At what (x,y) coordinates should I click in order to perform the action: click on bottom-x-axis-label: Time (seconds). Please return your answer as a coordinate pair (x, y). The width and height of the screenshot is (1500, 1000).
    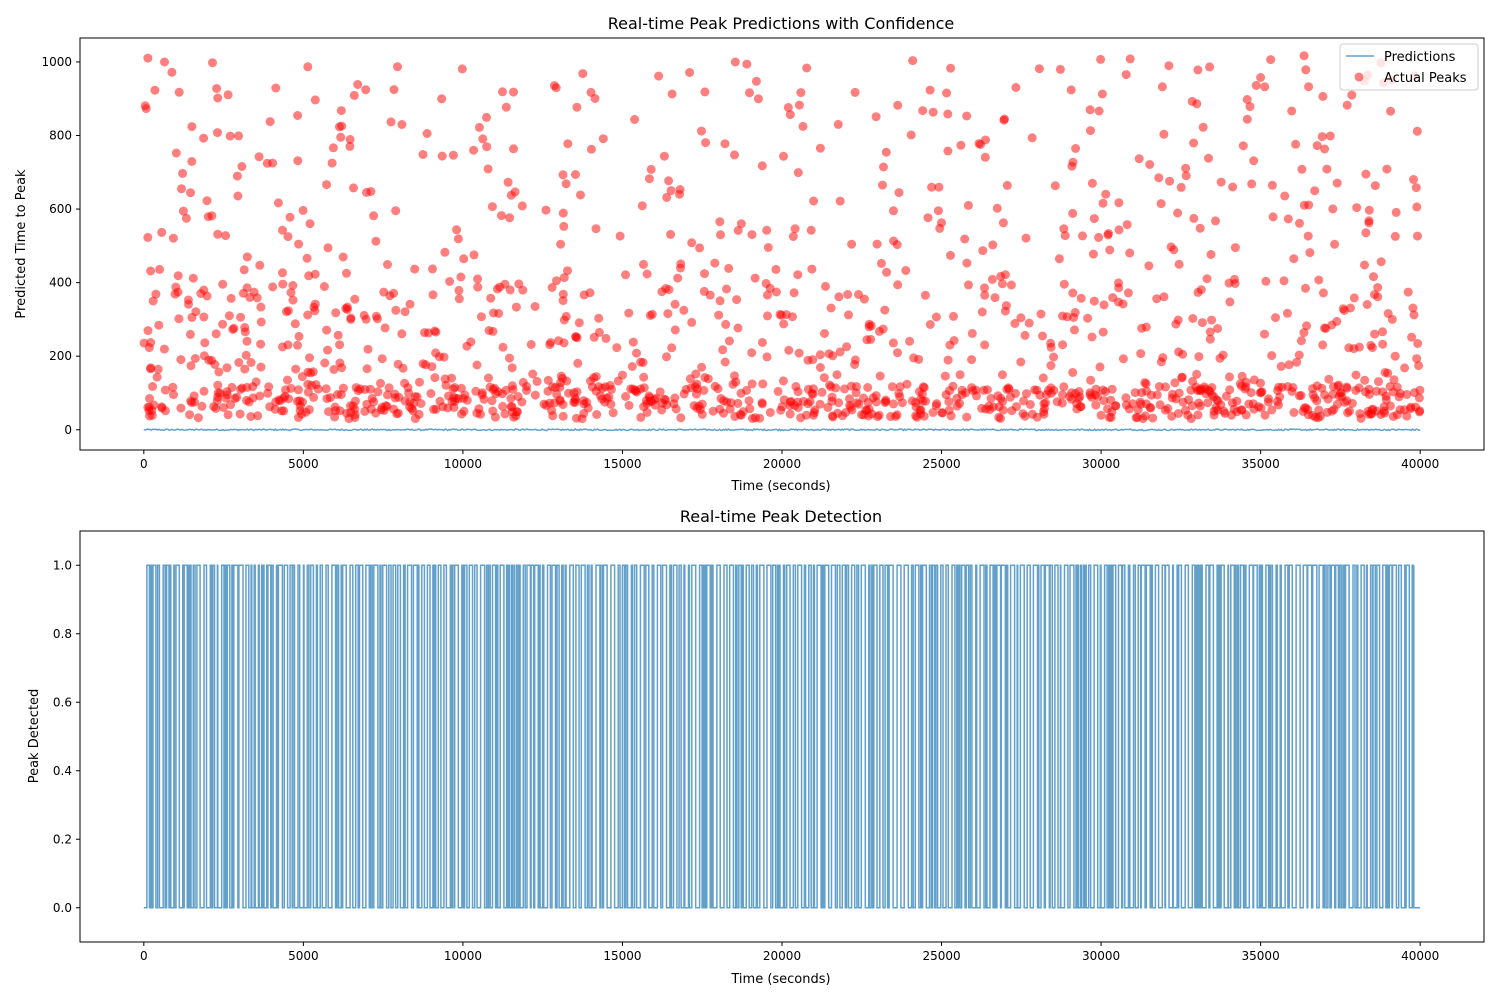
    Looking at the image, I should click on (780, 979).